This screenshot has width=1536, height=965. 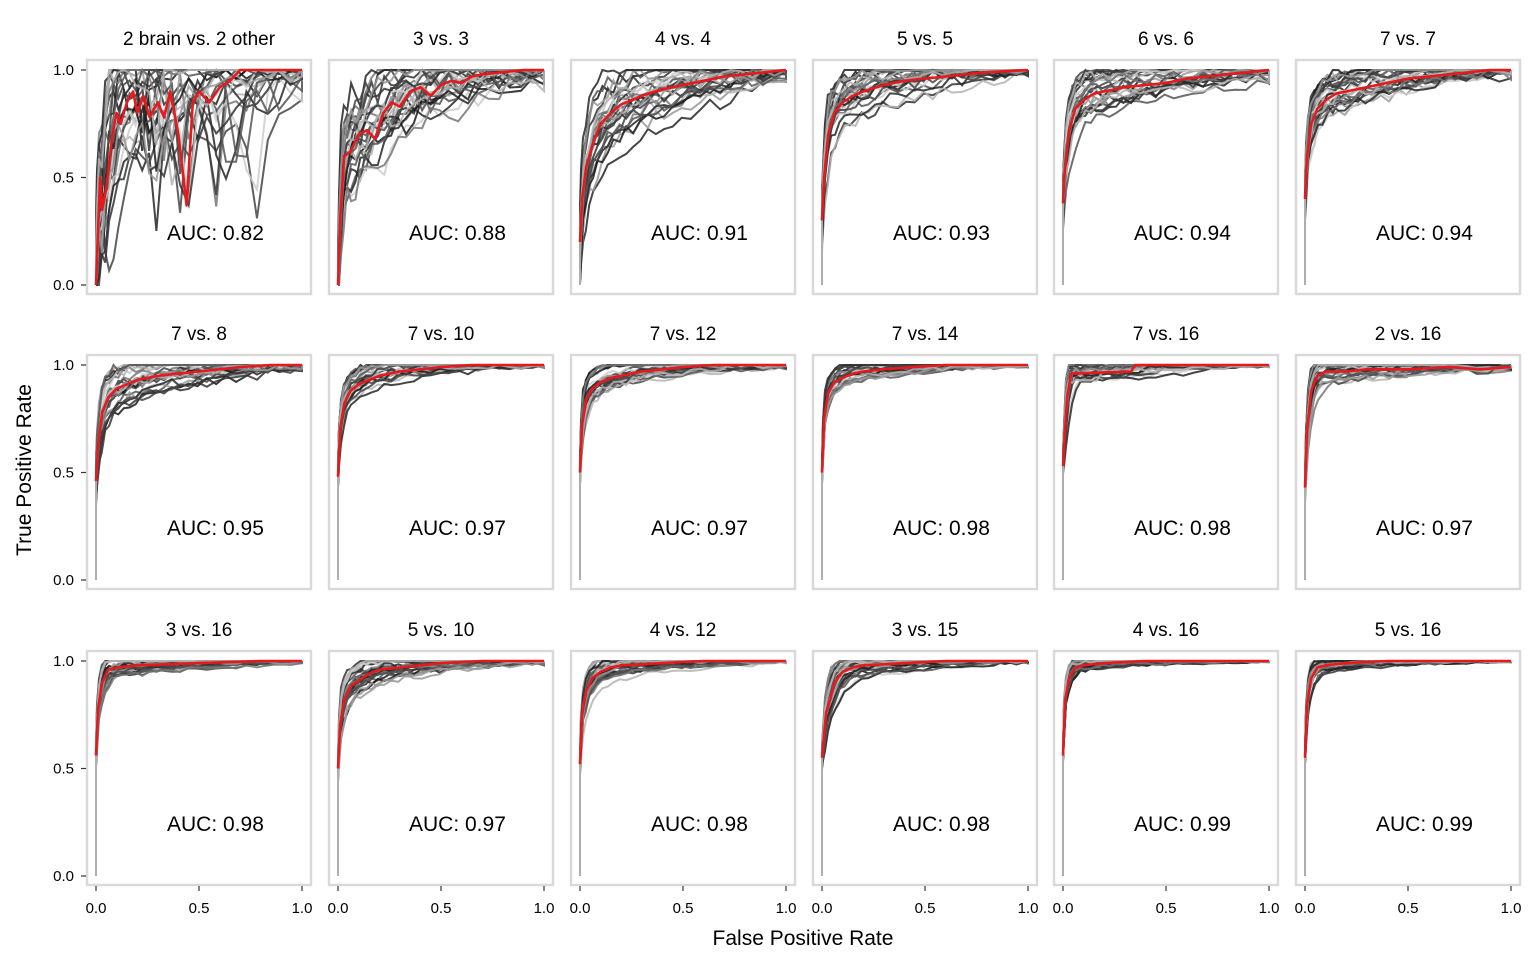 What do you see at coordinates (1182, 824) in the screenshot?
I see `auc-label: AUC: 0.99` at bounding box center [1182, 824].